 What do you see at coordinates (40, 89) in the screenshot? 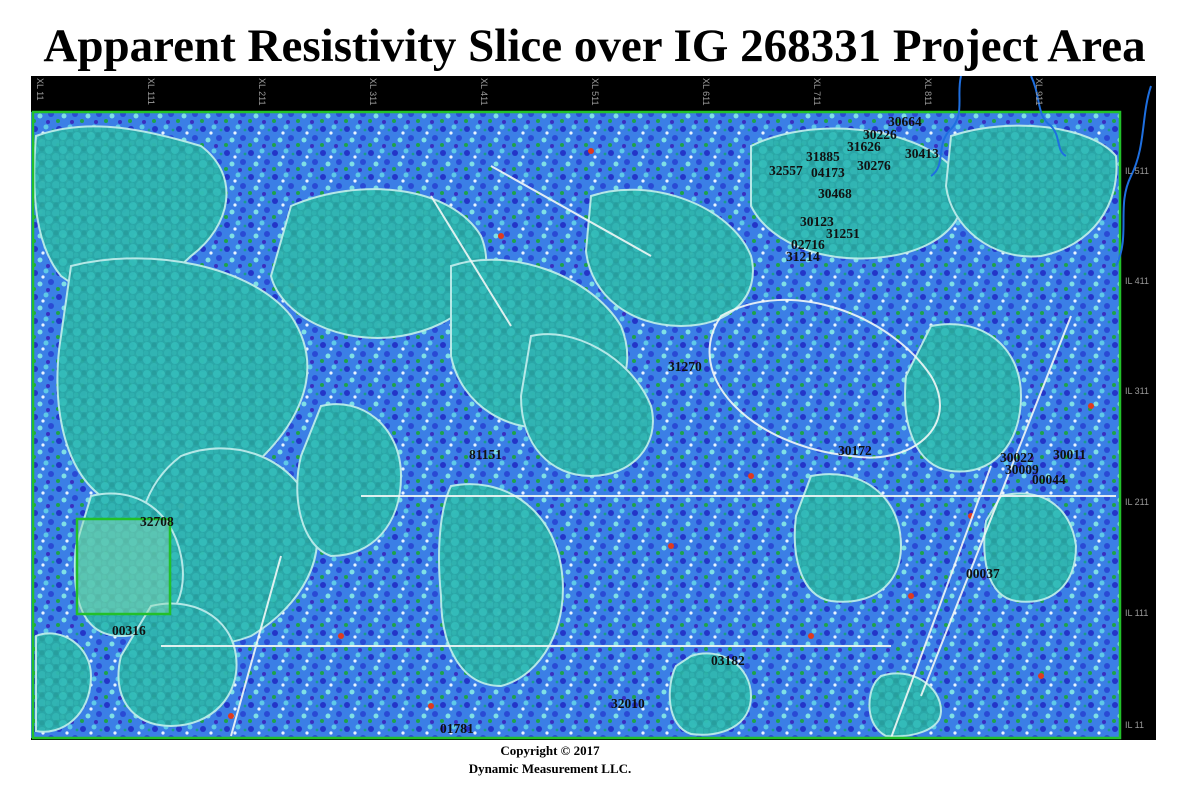
I see `crossline-label: XL 11` at bounding box center [40, 89].